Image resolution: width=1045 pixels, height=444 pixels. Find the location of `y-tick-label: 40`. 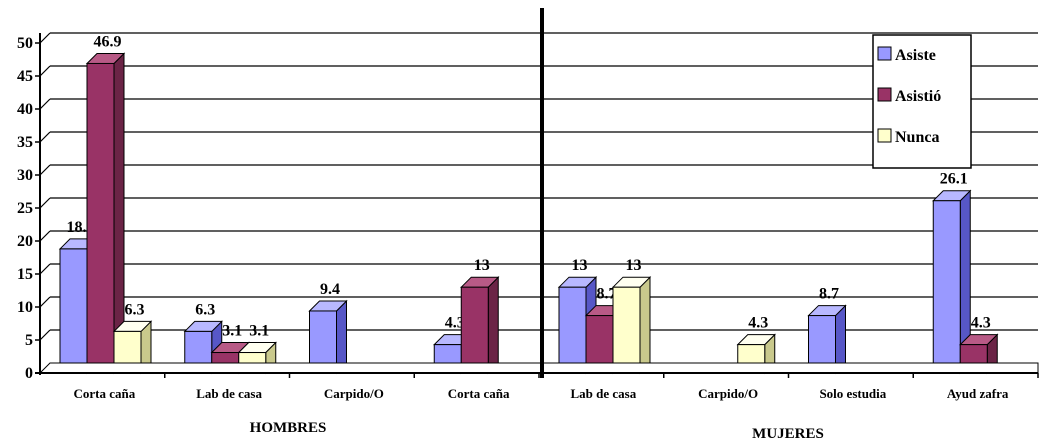

y-tick-label: 40 is located at coordinates (25, 109).